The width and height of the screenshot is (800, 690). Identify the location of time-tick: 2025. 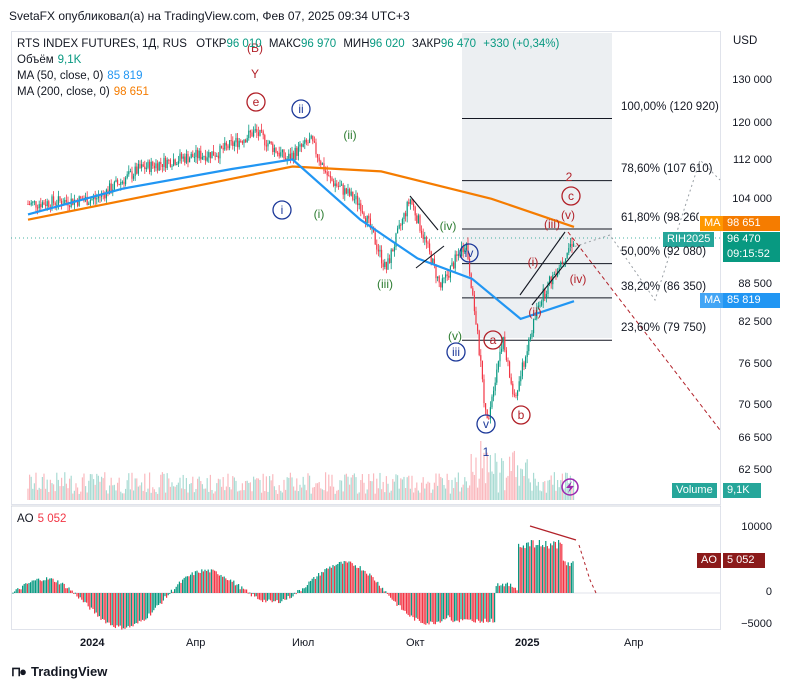
(527, 643).